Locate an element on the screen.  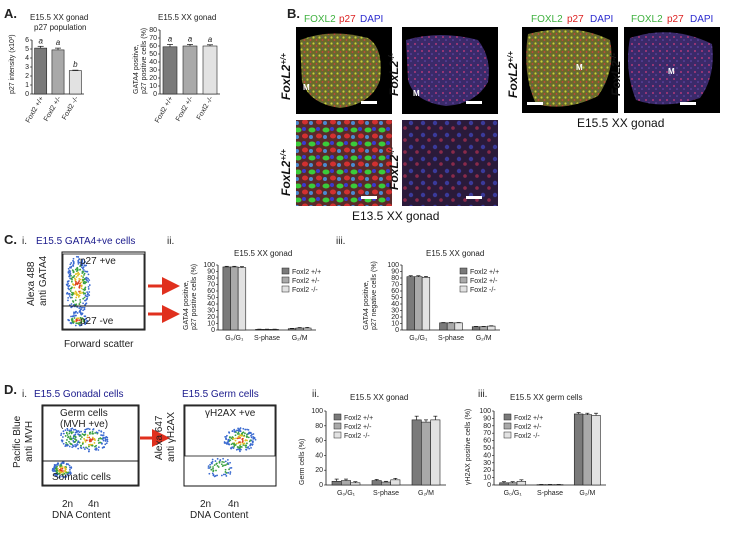
flow-d2-dna-2n: 2n is located at coordinates (205, 504).